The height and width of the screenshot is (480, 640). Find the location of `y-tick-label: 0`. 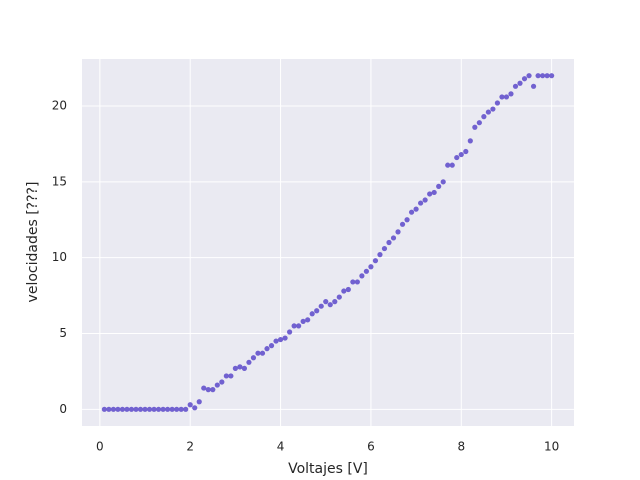

y-tick-label: 0 is located at coordinates (63, 409).